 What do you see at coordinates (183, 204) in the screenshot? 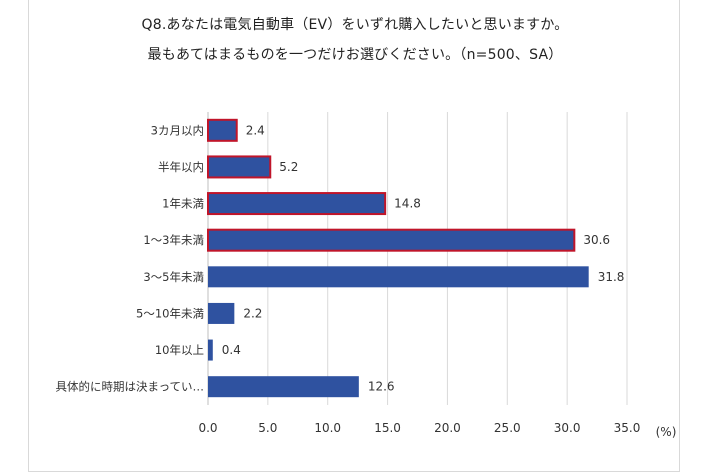
I see `category-label: 1年未満` at bounding box center [183, 204].